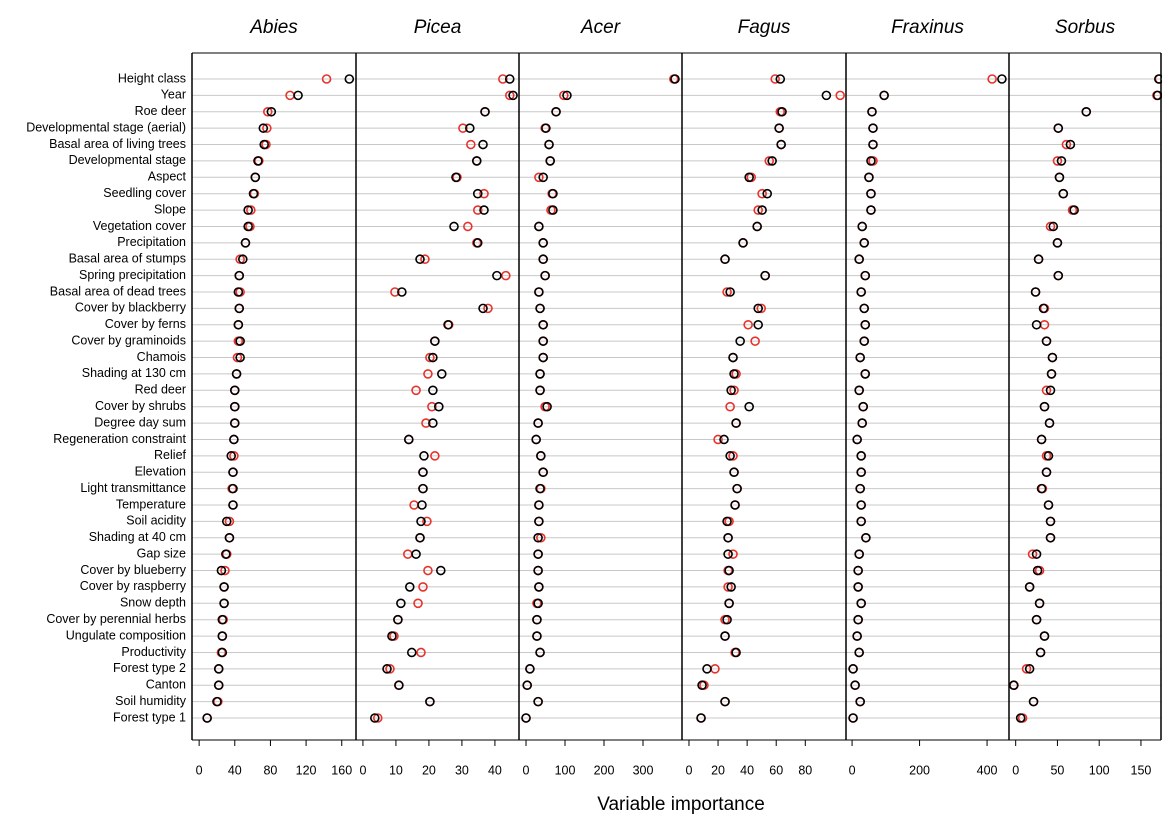 This screenshot has width=1162, height=818. Describe the element at coordinates (149, 717) in the screenshot. I see `row-label: Forest type 1` at that location.